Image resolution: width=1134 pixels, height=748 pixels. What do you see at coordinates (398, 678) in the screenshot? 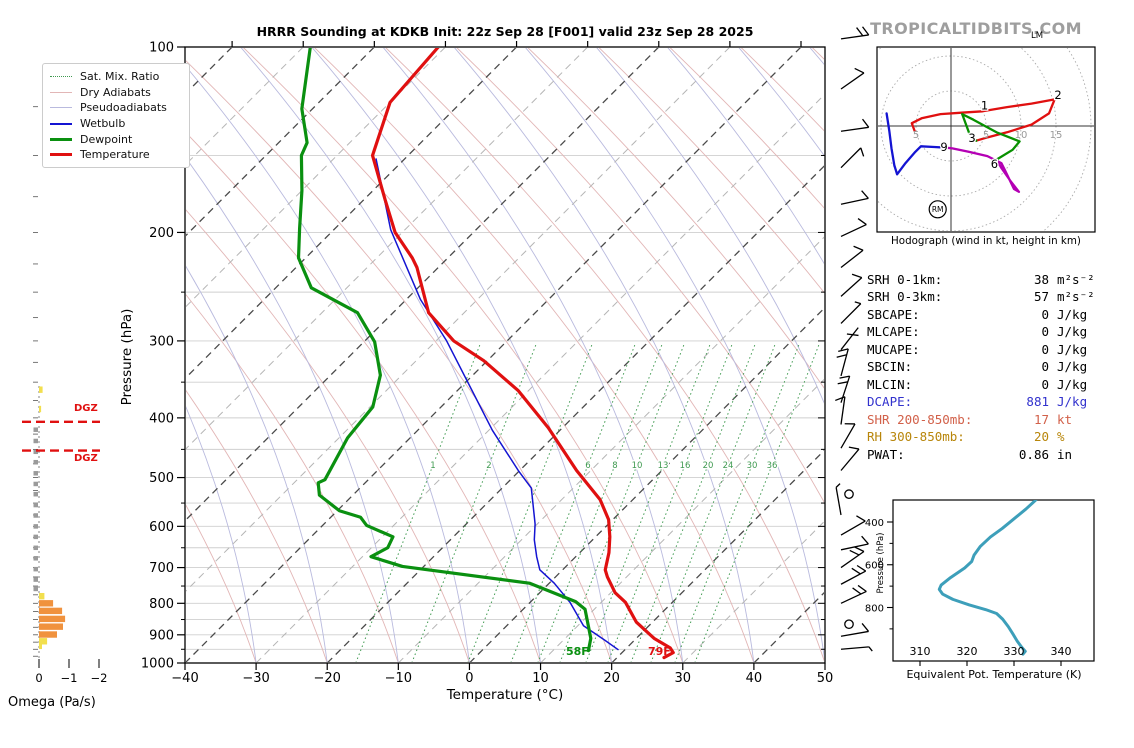
I see `svg-text: −10` at bounding box center [398, 678].